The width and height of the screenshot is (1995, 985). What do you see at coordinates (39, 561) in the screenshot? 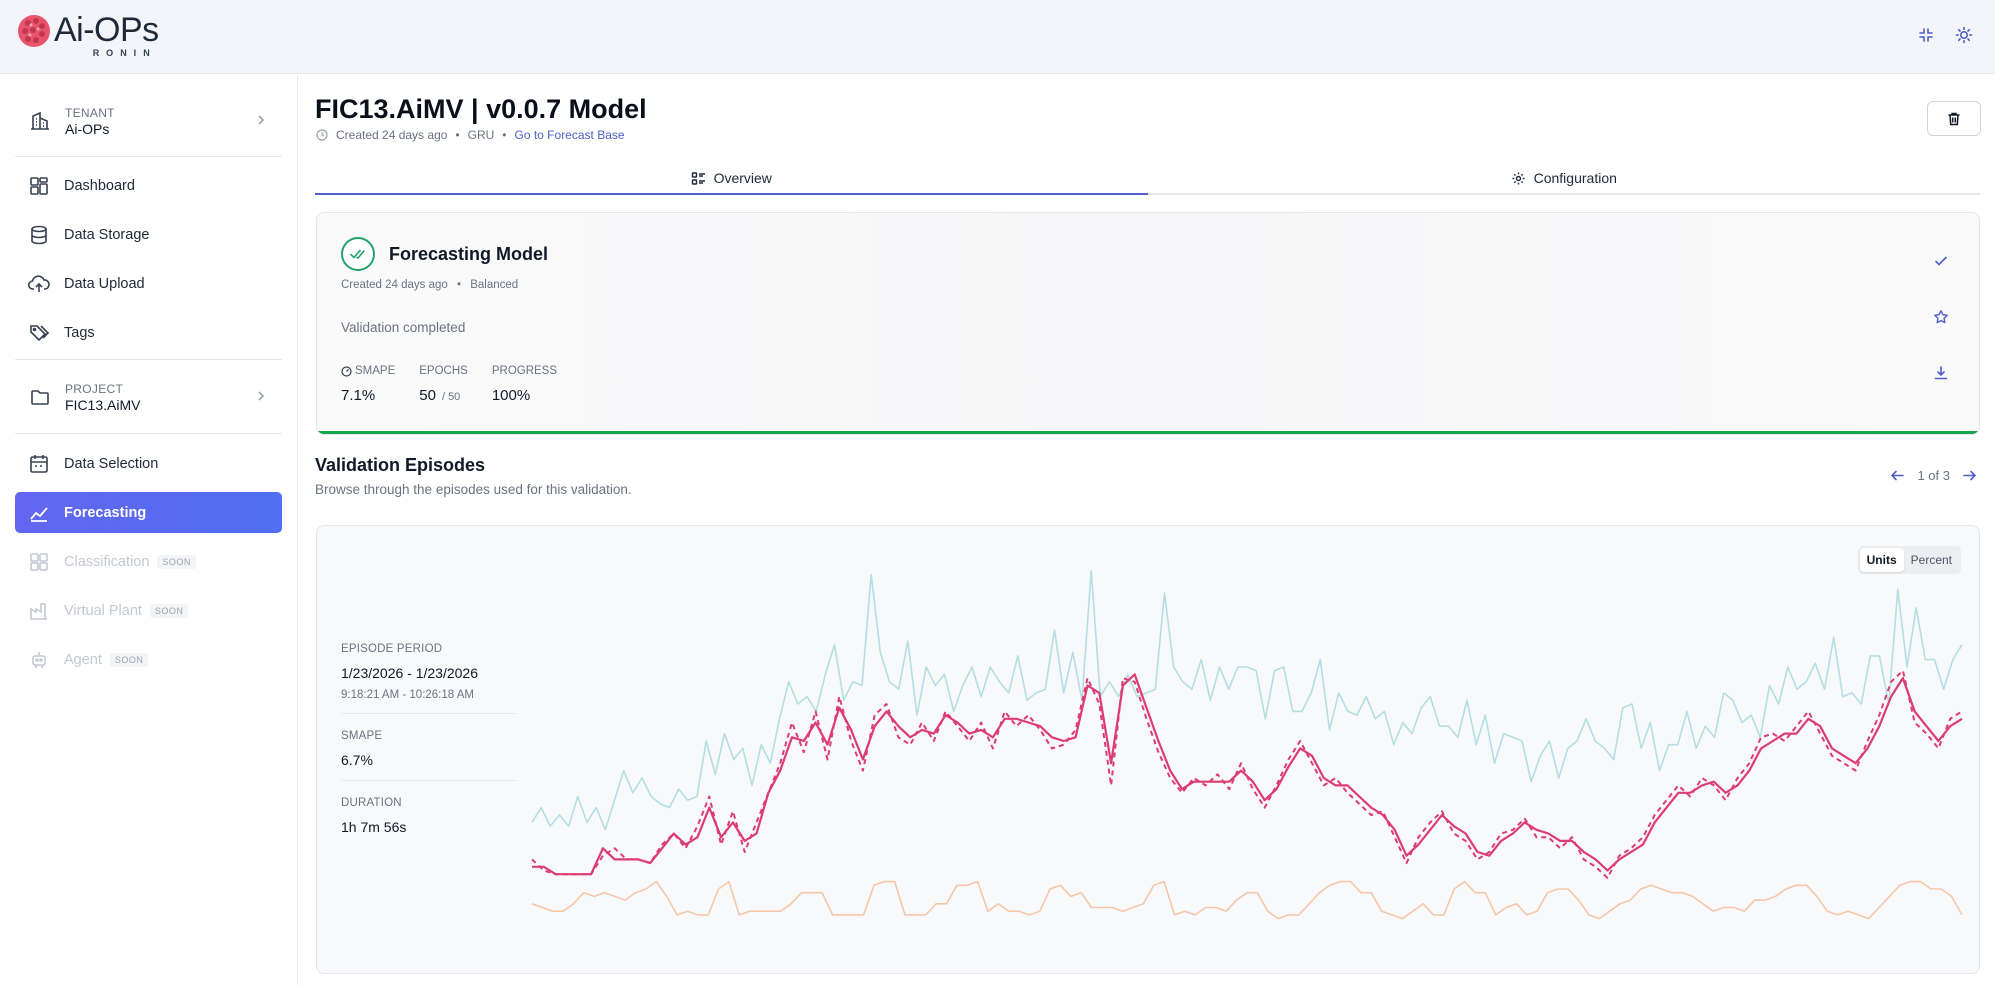
I see `grid-icon` at bounding box center [39, 561].